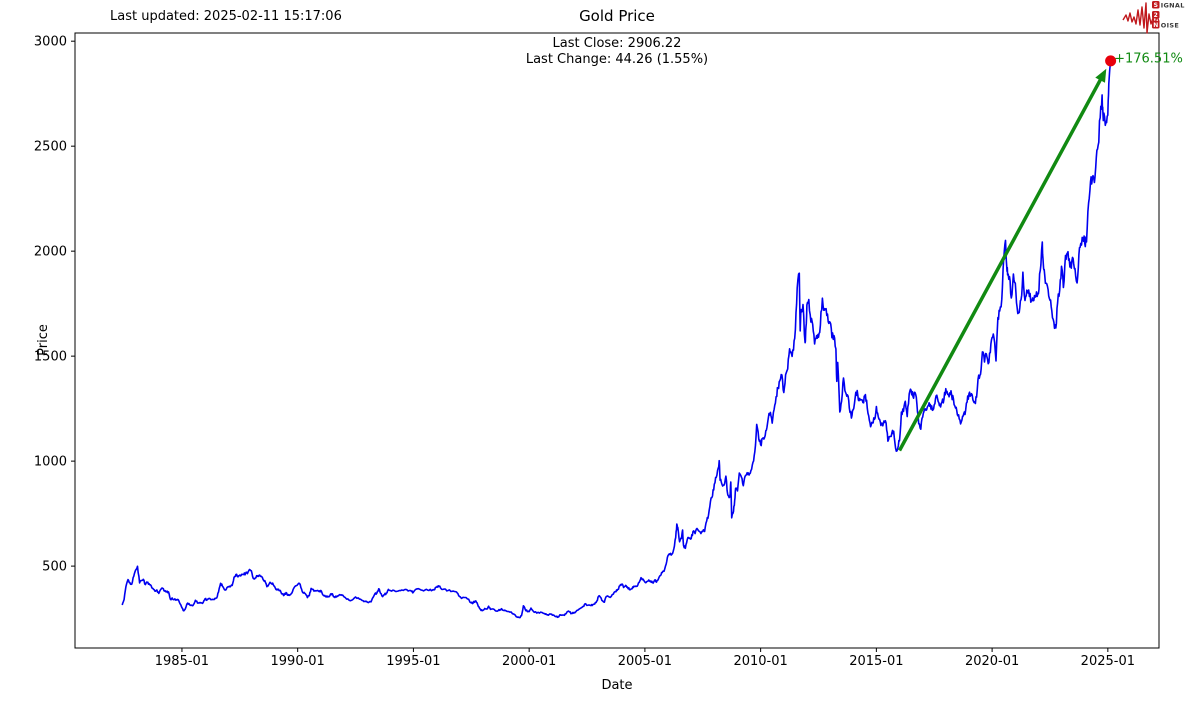  What do you see at coordinates (1111, 61) in the screenshot?
I see `last-price-marker` at bounding box center [1111, 61].